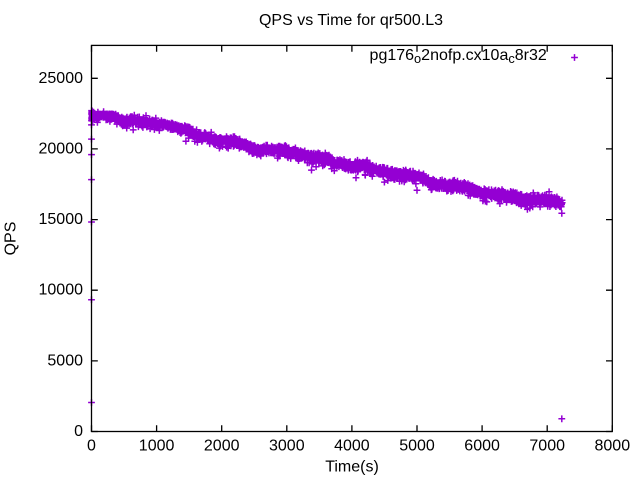 This screenshot has height=480, width=640. What do you see at coordinates (351, 20) in the screenshot?
I see `svg-text: QPS vs Time for qr500.L3` at bounding box center [351, 20].